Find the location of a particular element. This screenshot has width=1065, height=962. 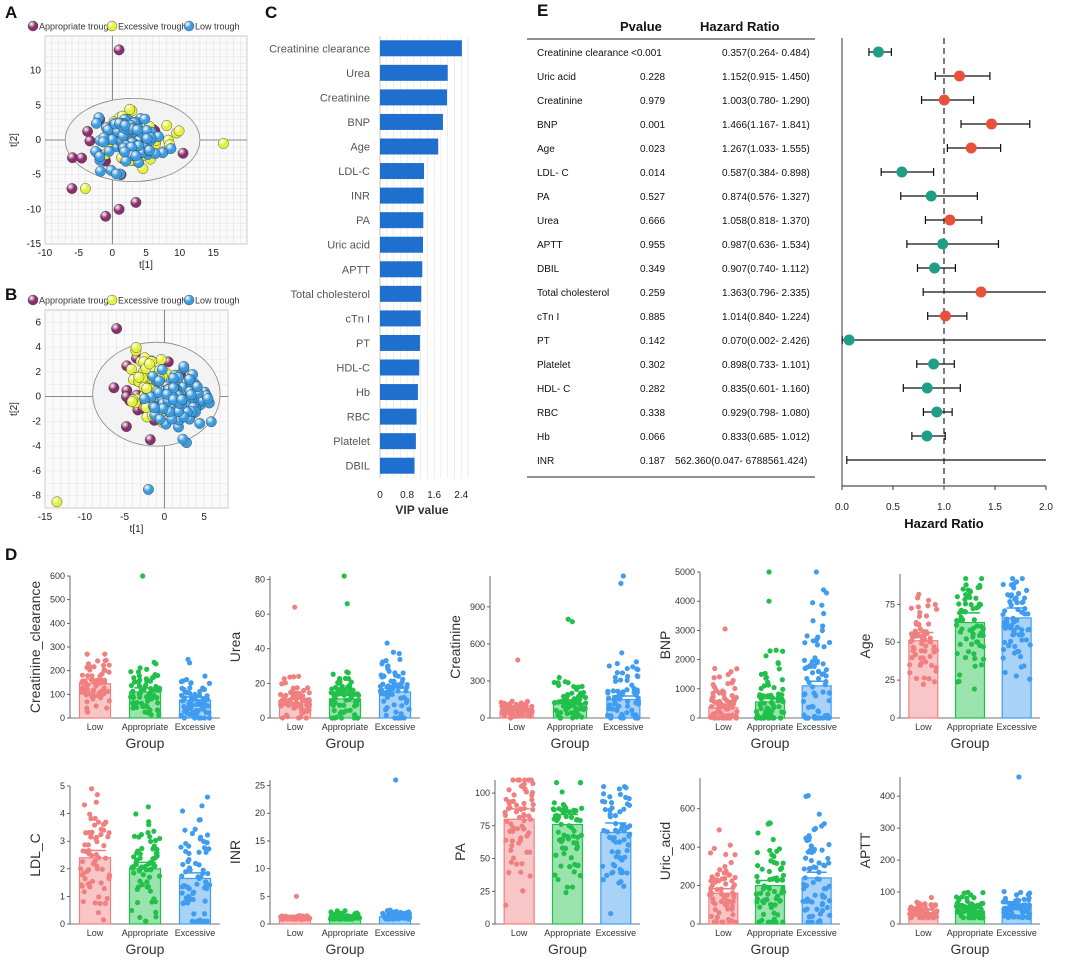

y-axis-label: Creatinine_clearance is located at coordinates (35, 647).